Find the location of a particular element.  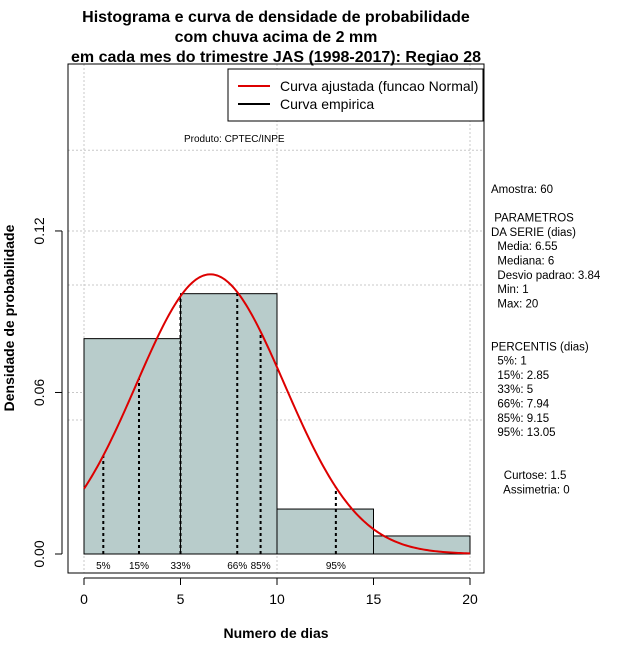

title-line: com chuva acima de 2 mm is located at coordinates (276, 37).